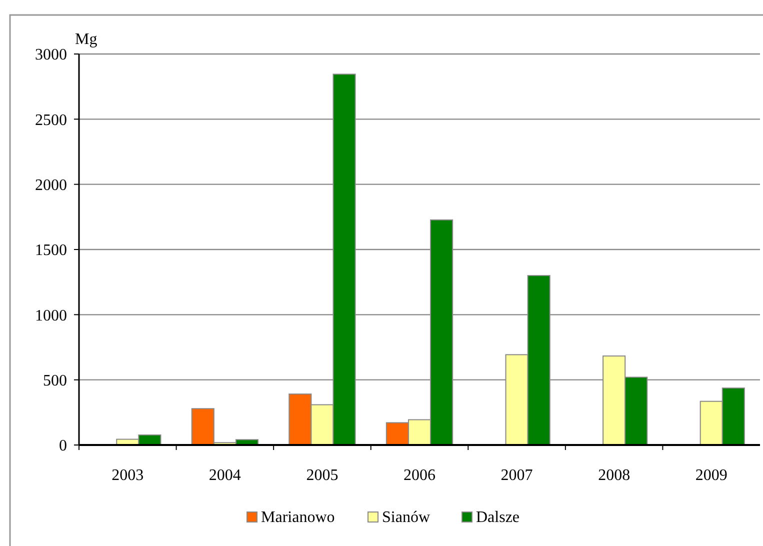 The width and height of the screenshot is (763, 546). I want to click on y-tick-label: 0, so click(63, 446).